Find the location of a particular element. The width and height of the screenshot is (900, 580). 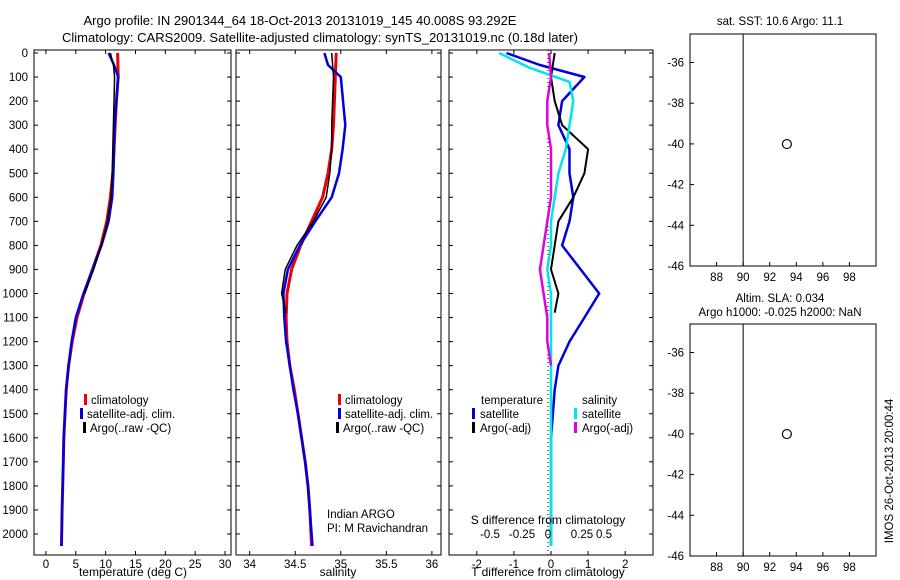

depth-tick-label: 2000 is located at coordinates (15, 535).